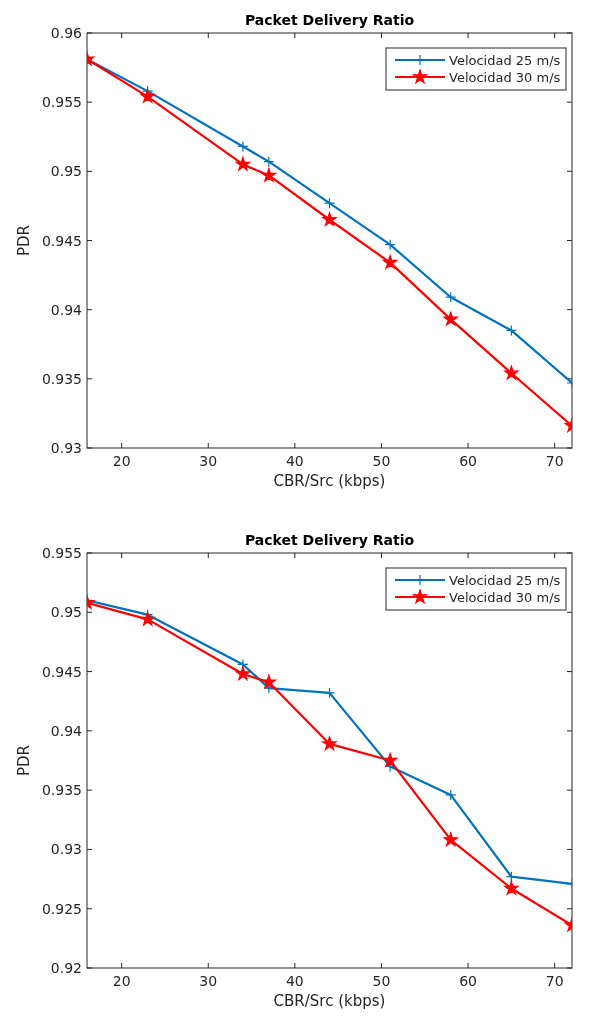 This screenshot has width=593, height=1020. What do you see at coordinates (66, 968) in the screenshot?
I see `y-tick-label: 0.92` at bounding box center [66, 968].